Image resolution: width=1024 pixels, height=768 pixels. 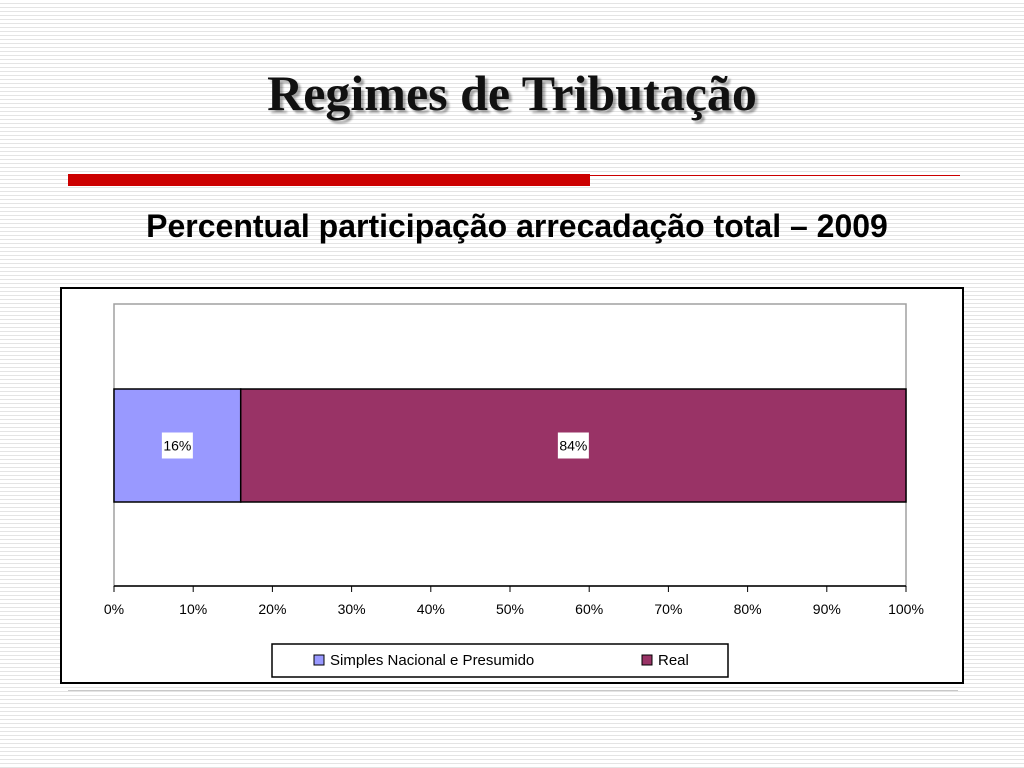 I want to click on legend-label-1: Simples Nacional e Presumido, so click(x=432, y=660).